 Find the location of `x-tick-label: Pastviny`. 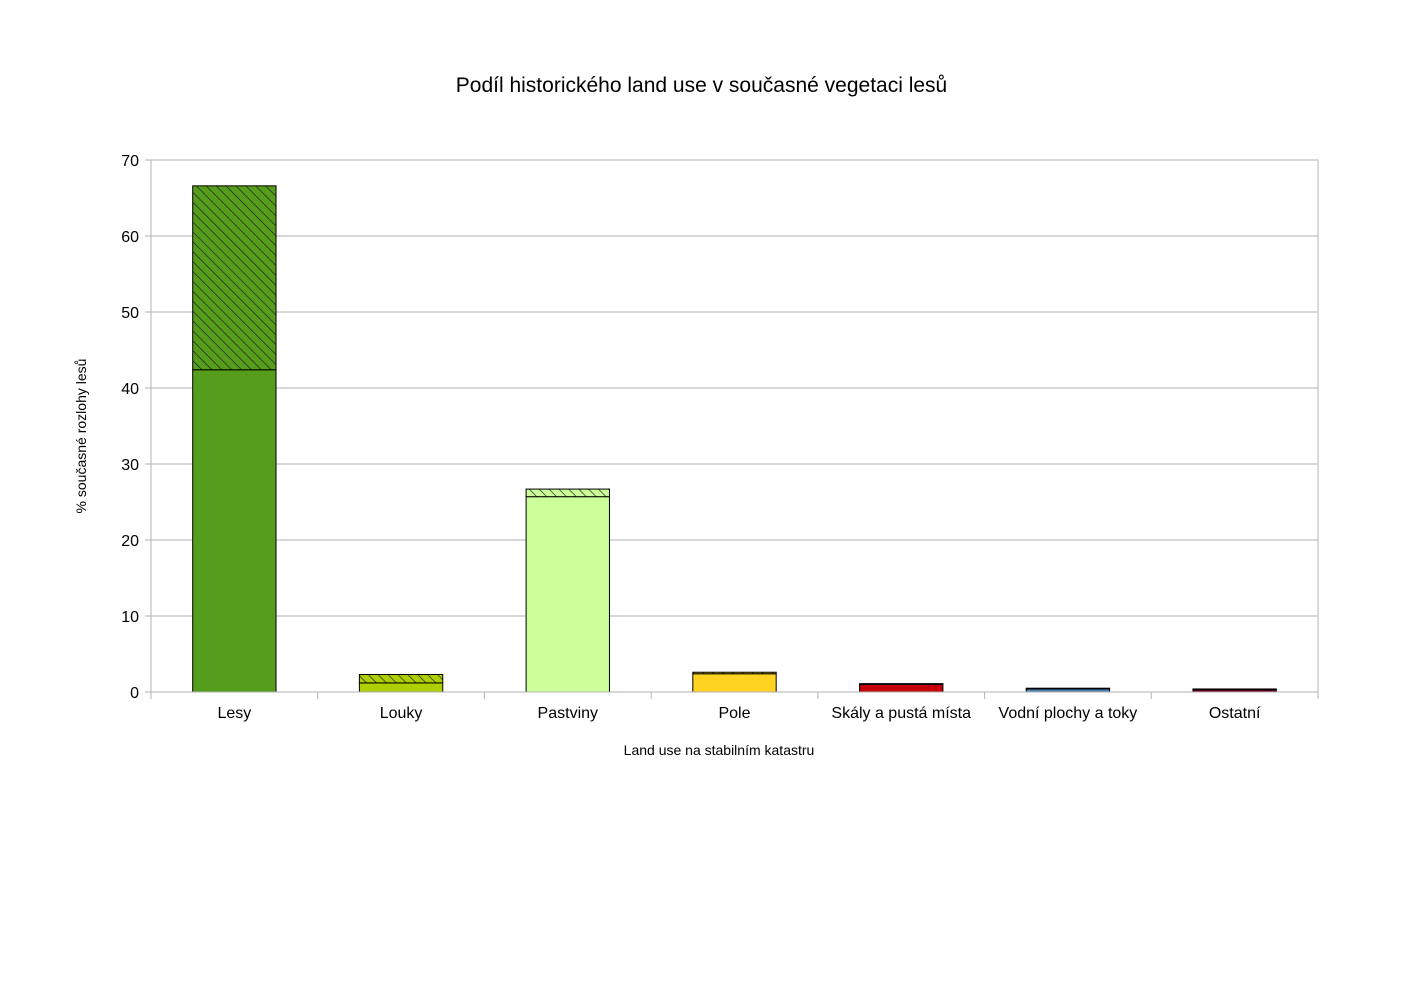

x-tick-label: Pastviny is located at coordinates (568, 713).